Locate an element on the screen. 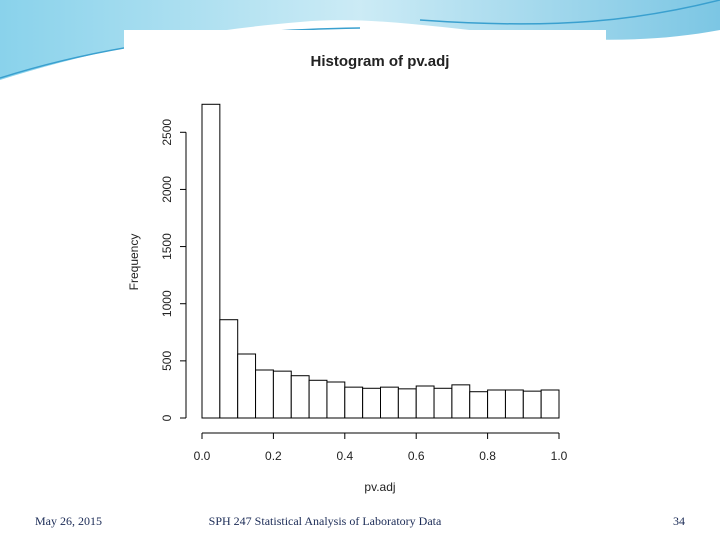 This screenshot has width=720, height=540. y-tick-label: 1500 is located at coordinates (167, 246).